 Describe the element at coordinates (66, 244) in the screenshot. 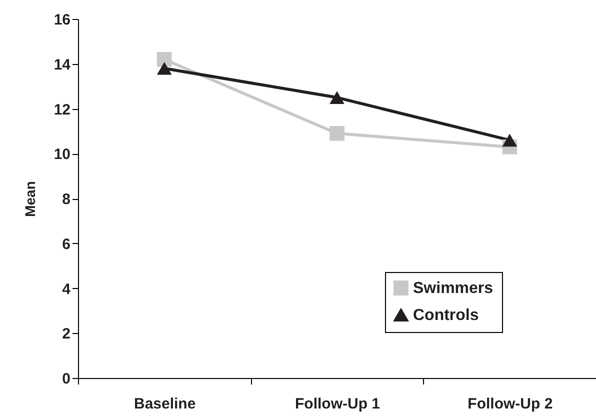

I see `y-tick-label: 6` at that location.